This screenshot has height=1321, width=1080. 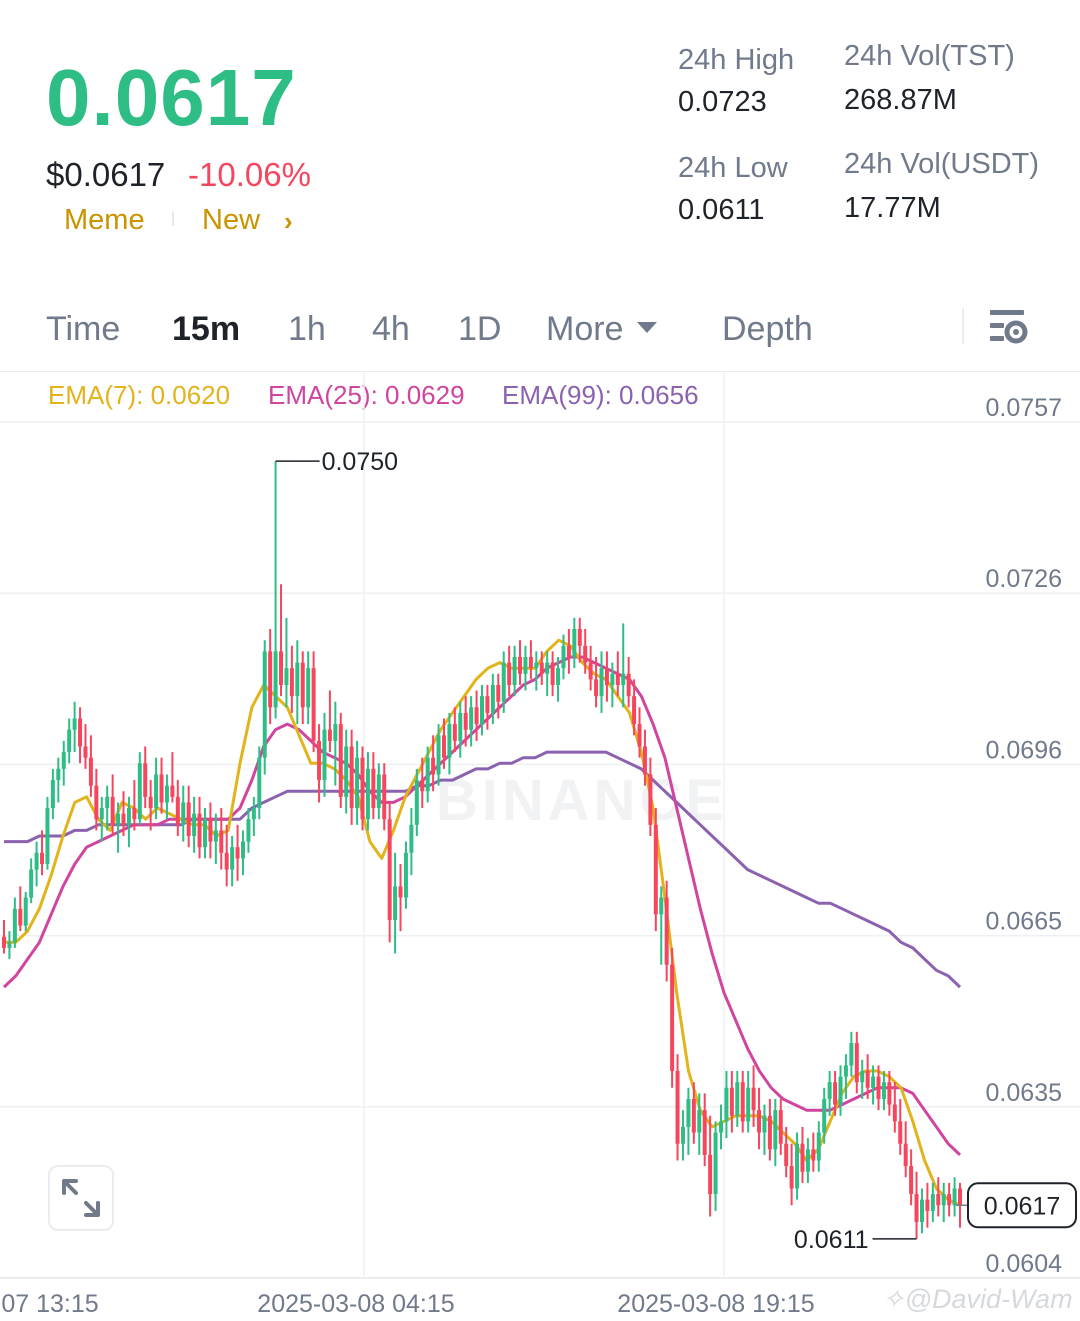 I want to click on tab-4h: 4h, so click(x=391, y=329).